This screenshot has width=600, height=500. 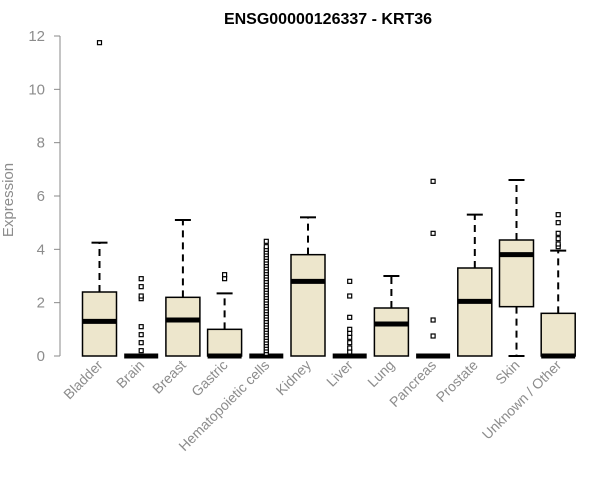 What do you see at coordinates (339, 373) in the screenshot?
I see `x-tick-label: Liver` at bounding box center [339, 373].